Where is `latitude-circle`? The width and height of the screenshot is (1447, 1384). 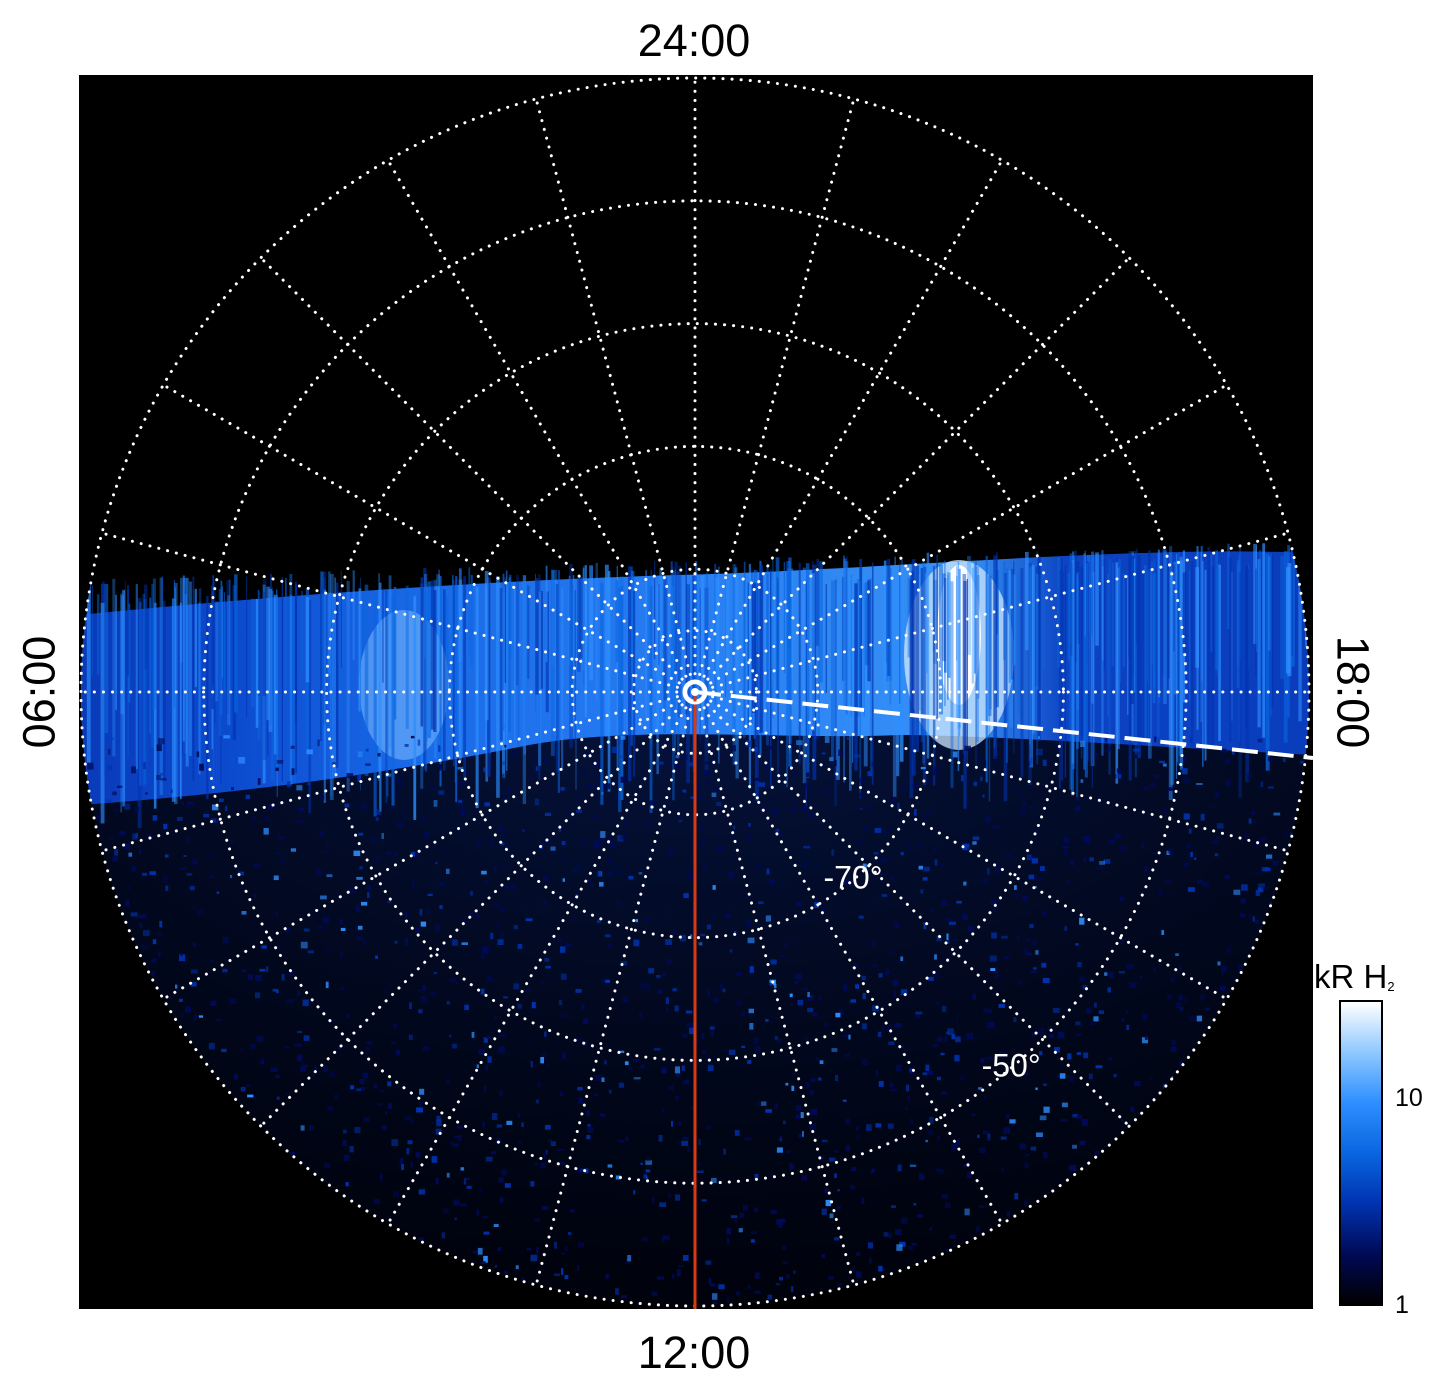 latitude-circle is located at coordinates (695, 692).